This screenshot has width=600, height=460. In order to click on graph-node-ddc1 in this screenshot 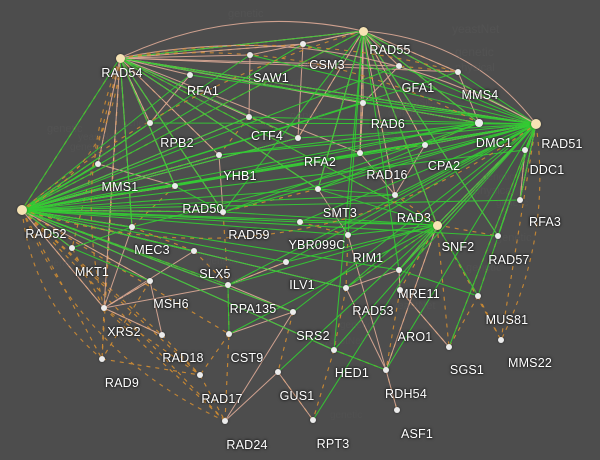, I will do `click(525, 150)`.